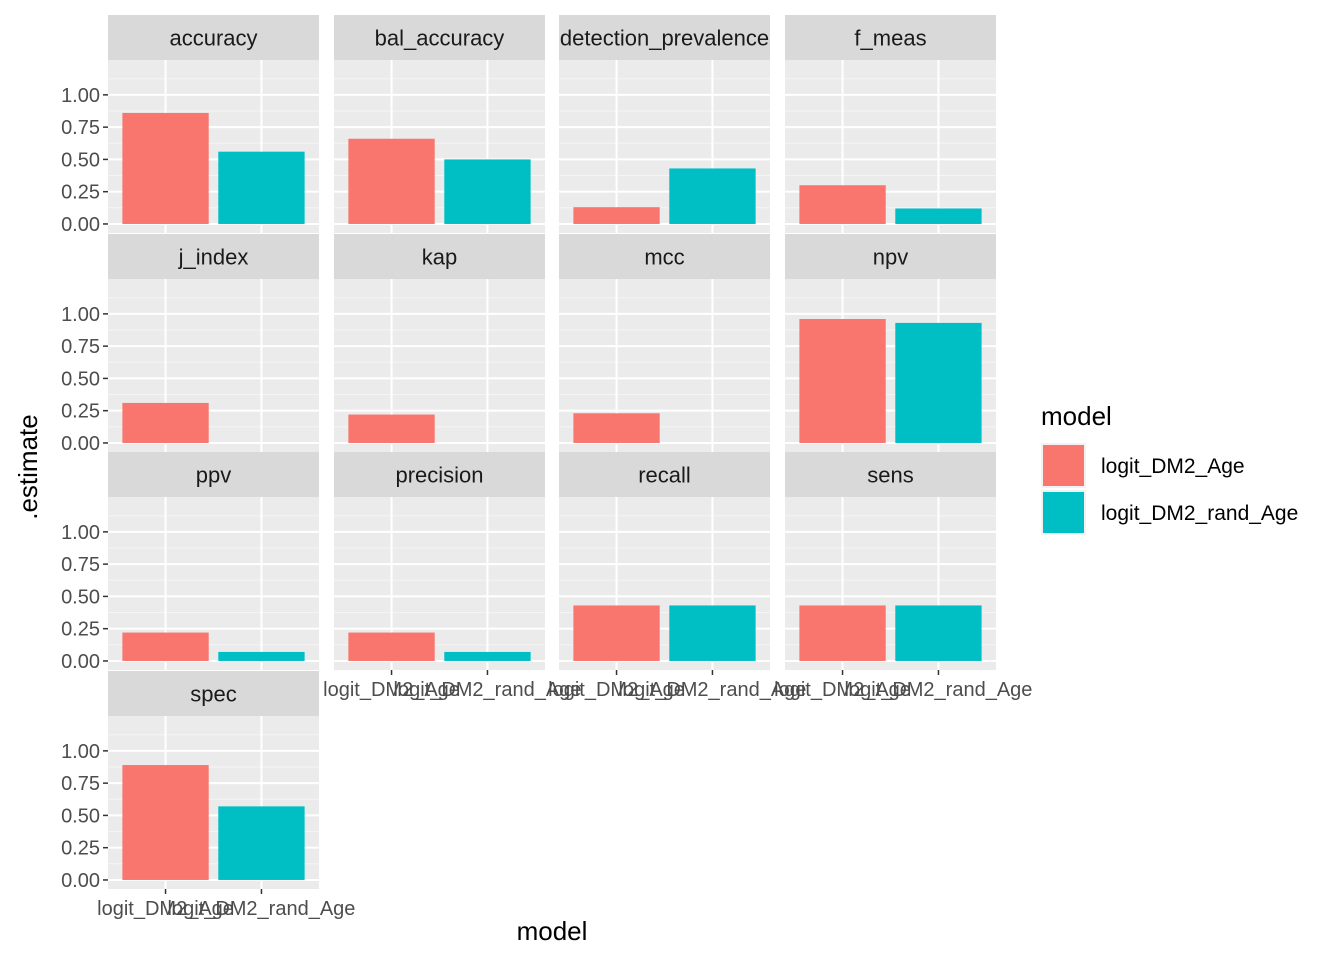  Describe the element at coordinates (664, 124) in the screenshot. I see `facet-panel-detection_prevalence: detection_prevalence` at that location.